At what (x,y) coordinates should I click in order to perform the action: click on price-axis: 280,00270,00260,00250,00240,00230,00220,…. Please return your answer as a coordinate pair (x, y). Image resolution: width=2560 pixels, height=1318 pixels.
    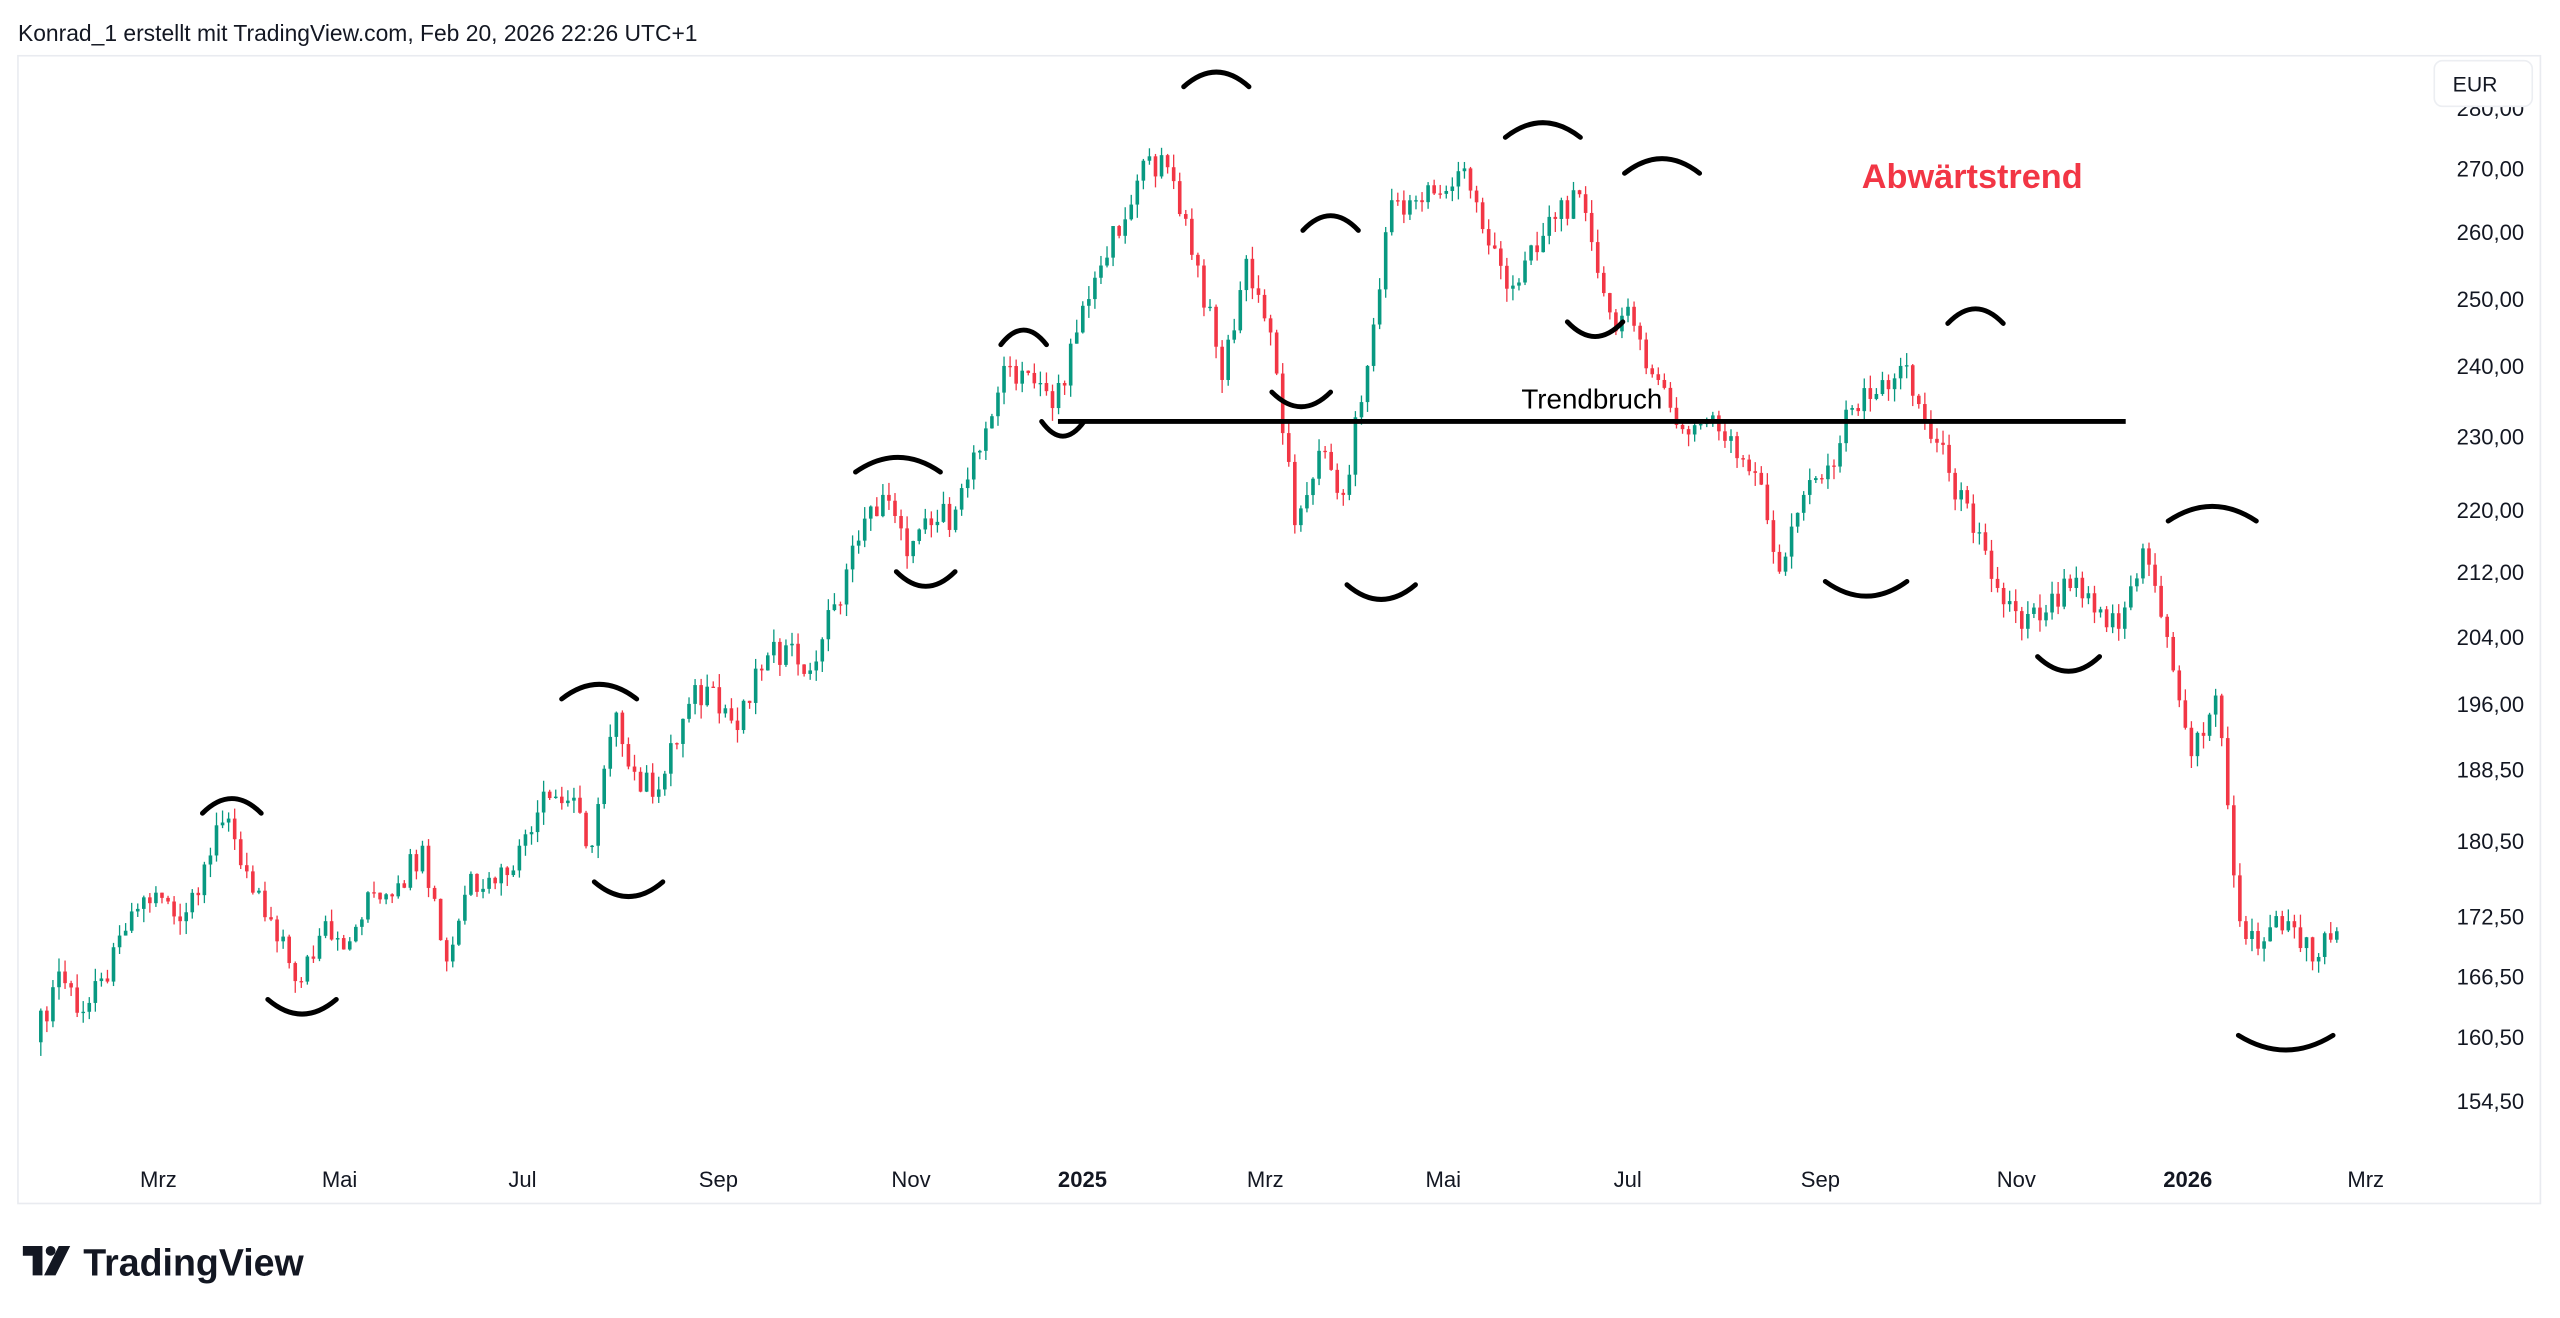
    Looking at the image, I should click on (2490, 605).